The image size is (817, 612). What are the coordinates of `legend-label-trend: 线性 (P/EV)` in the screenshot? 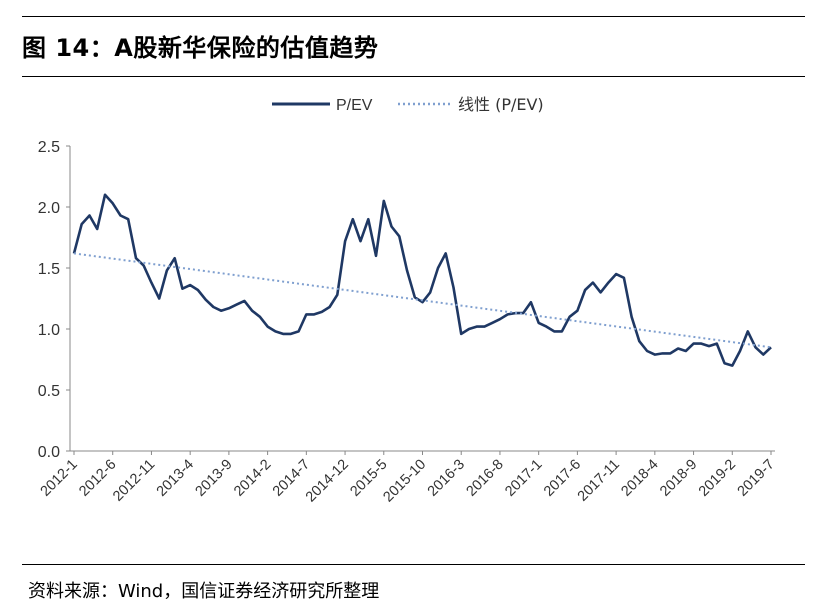 It's located at (501, 104).